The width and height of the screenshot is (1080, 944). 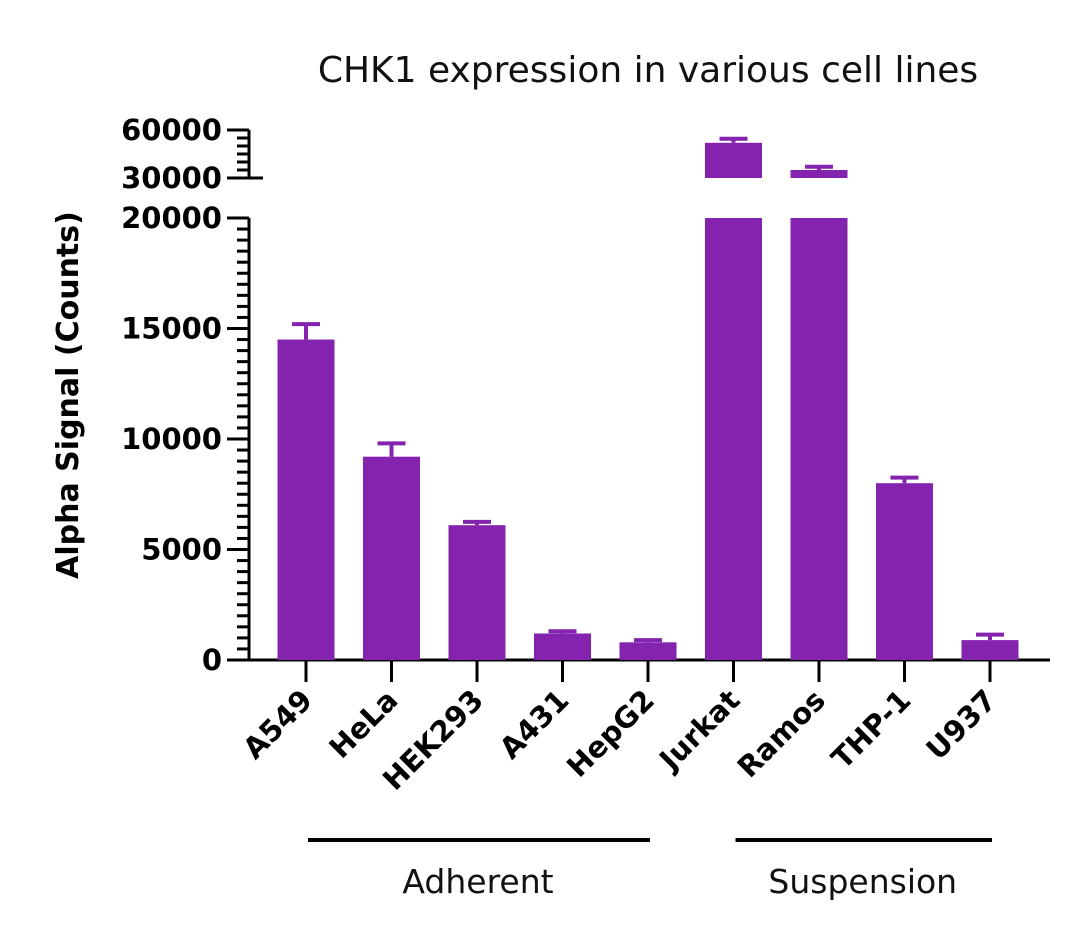 I want to click on group-annotations: Adherent Suspension, so click(x=650, y=869).